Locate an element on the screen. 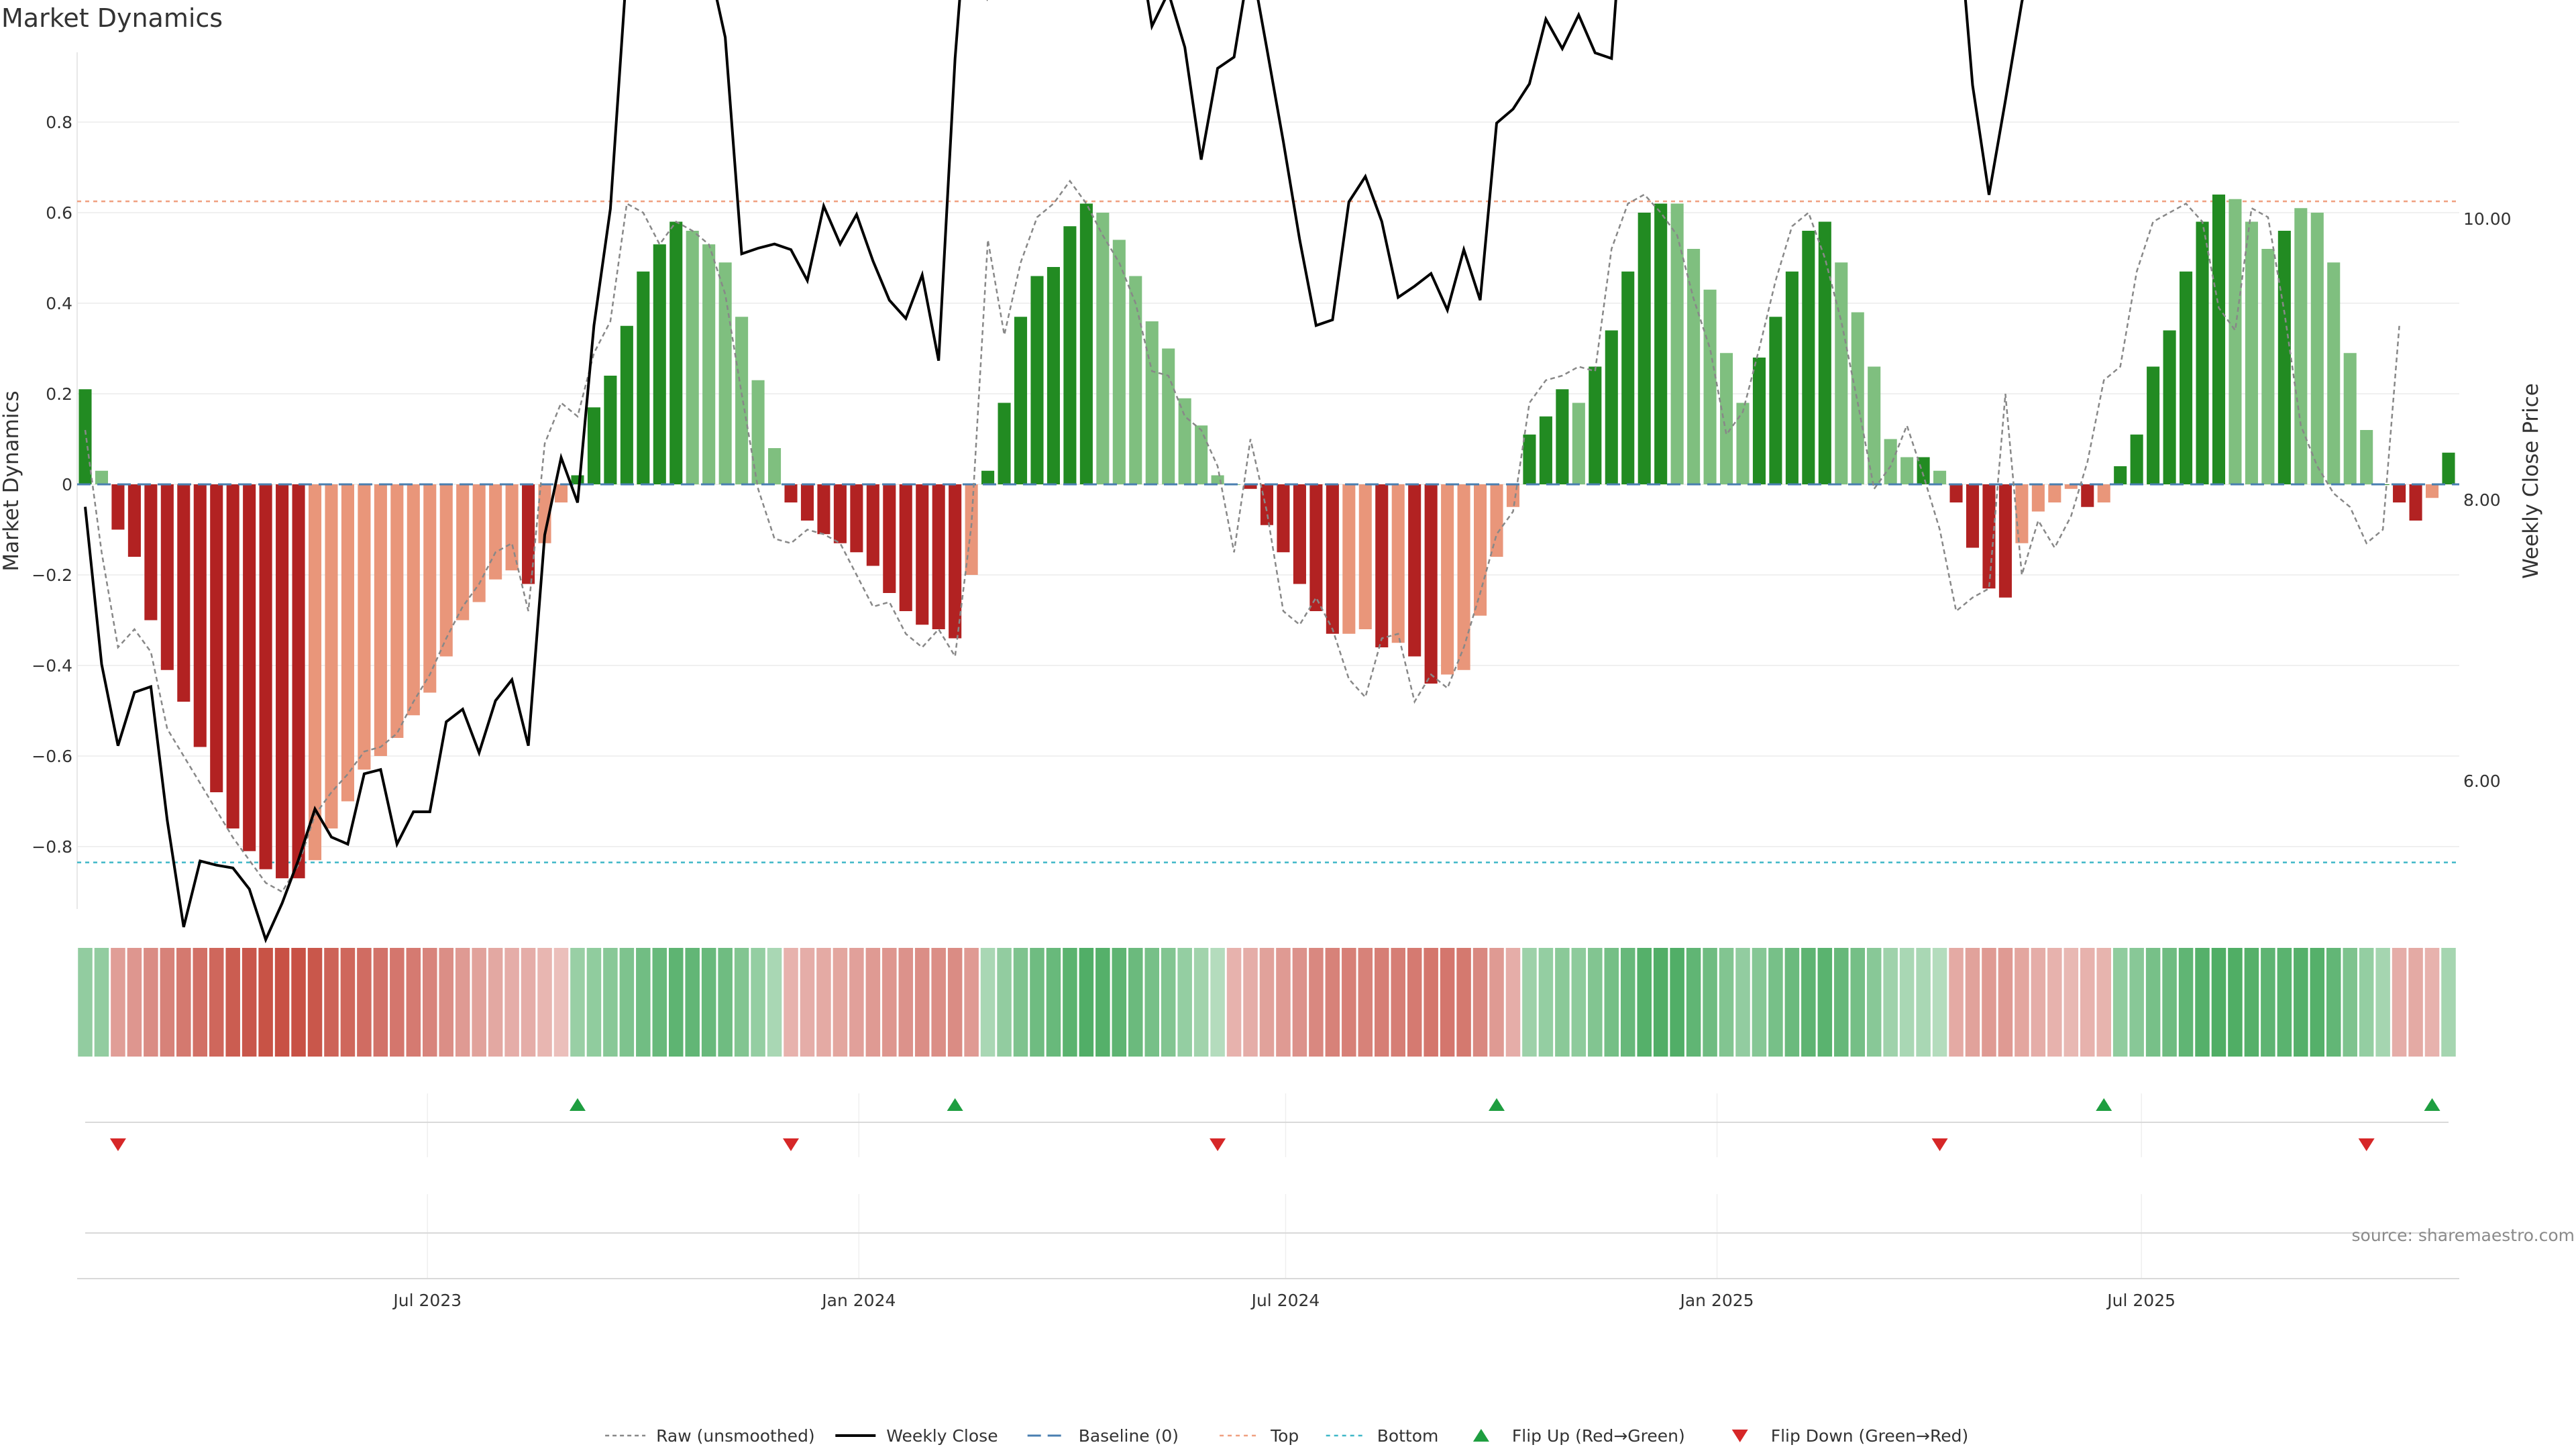 The width and height of the screenshot is (2576, 1449). x-tick-label: Jul 2024 is located at coordinates (1285, 1300).